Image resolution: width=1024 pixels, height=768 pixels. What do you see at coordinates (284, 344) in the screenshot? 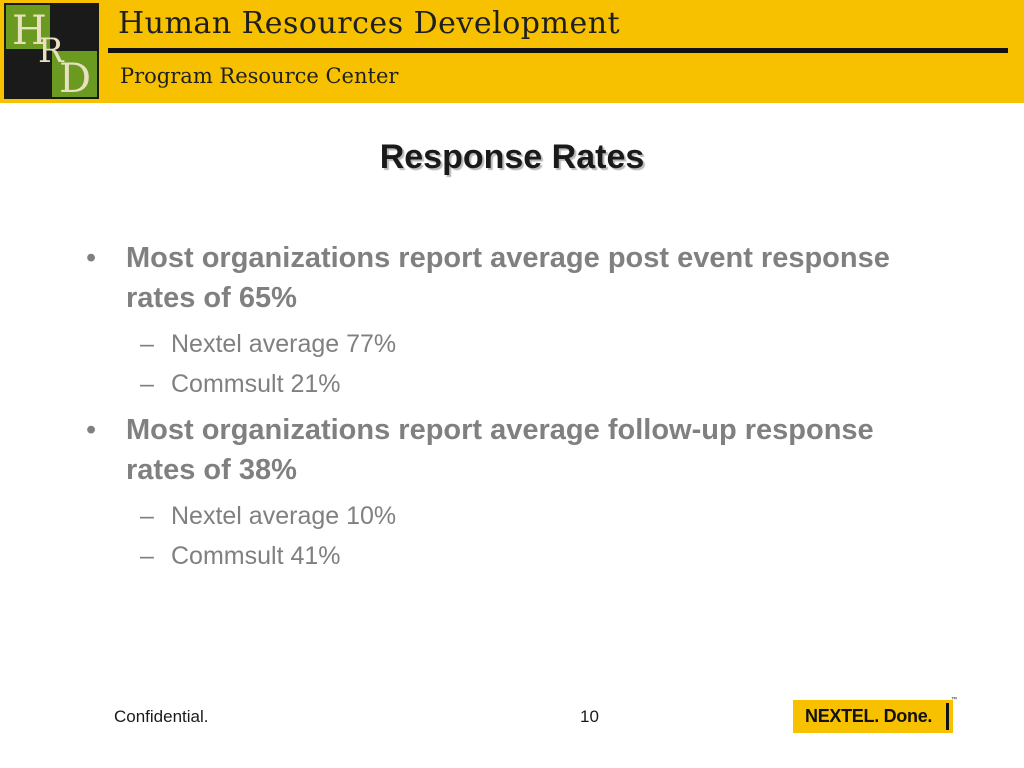
I see `sub-bullet-text: Nextel average 77%` at bounding box center [284, 344].